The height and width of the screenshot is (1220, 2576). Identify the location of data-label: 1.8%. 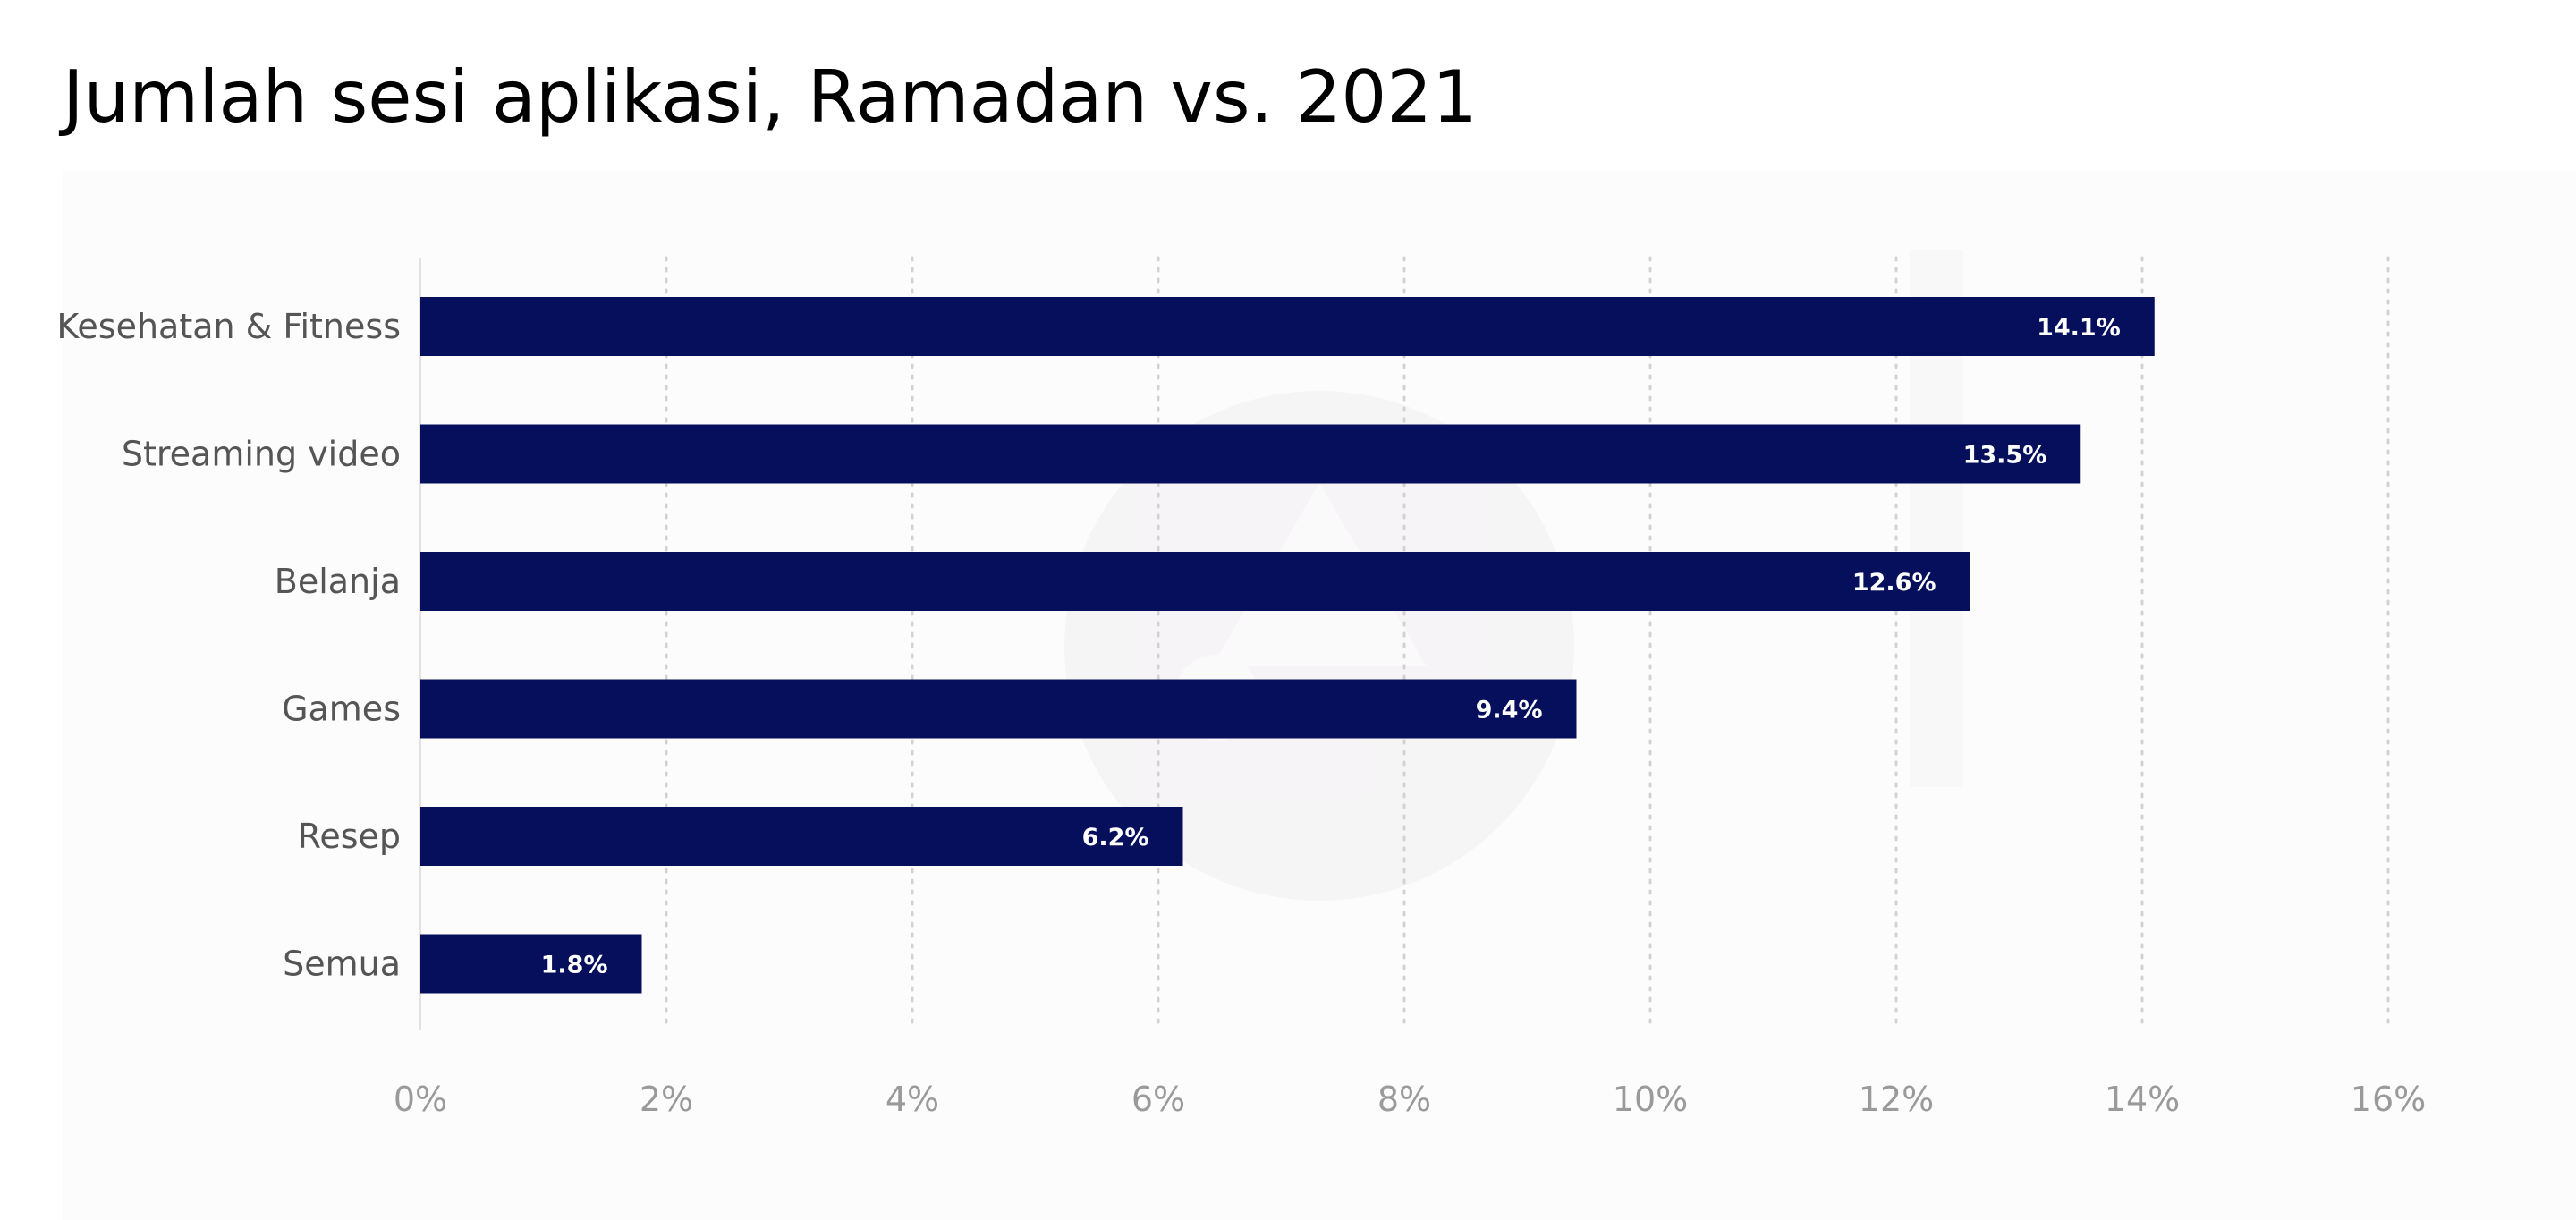
(574, 966).